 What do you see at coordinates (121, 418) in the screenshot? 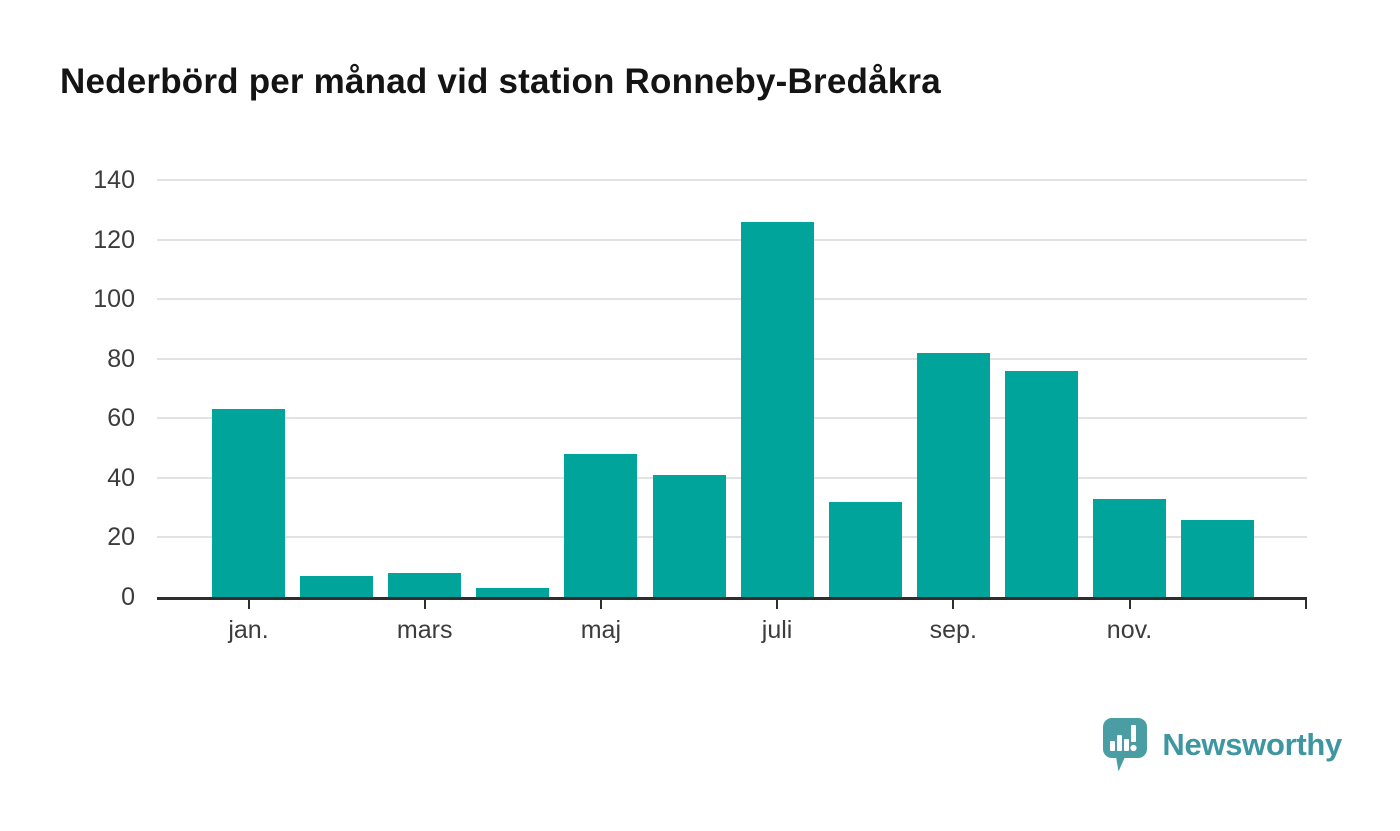
I see `y-axis-tick-label-60: 60` at bounding box center [121, 418].